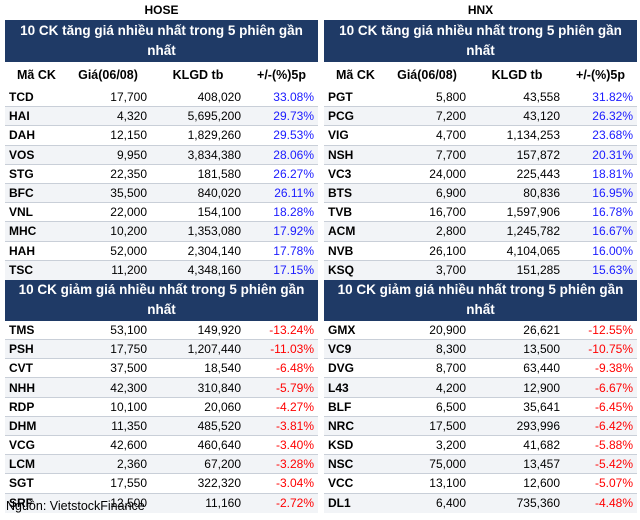  Describe the element at coordinates (21, 97) in the screenshot. I see `stock-code: TCD` at that location.